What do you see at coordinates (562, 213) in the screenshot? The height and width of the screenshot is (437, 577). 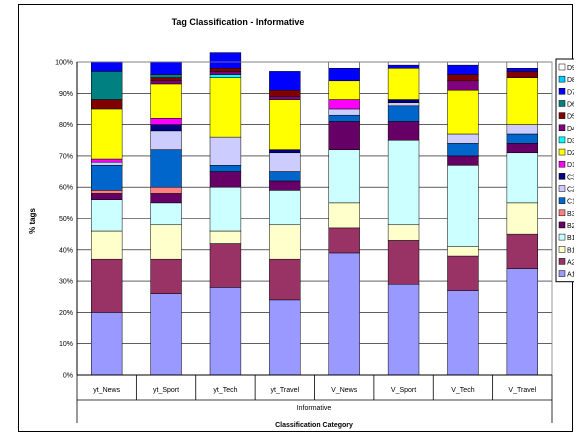 I see `legend-swatch-b3` at bounding box center [562, 213].